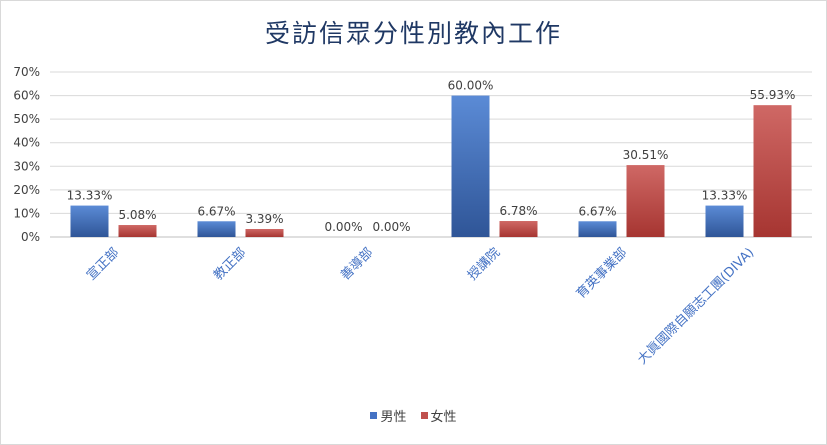 This screenshot has width=827, height=445. What do you see at coordinates (773, 95) in the screenshot?
I see `data-label: 55.93%` at bounding box center [773, 95].